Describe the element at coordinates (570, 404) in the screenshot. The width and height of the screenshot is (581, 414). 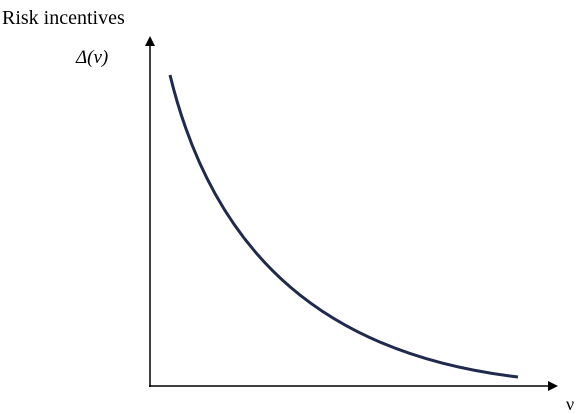
I see `x-axis-label: ν` at that location.